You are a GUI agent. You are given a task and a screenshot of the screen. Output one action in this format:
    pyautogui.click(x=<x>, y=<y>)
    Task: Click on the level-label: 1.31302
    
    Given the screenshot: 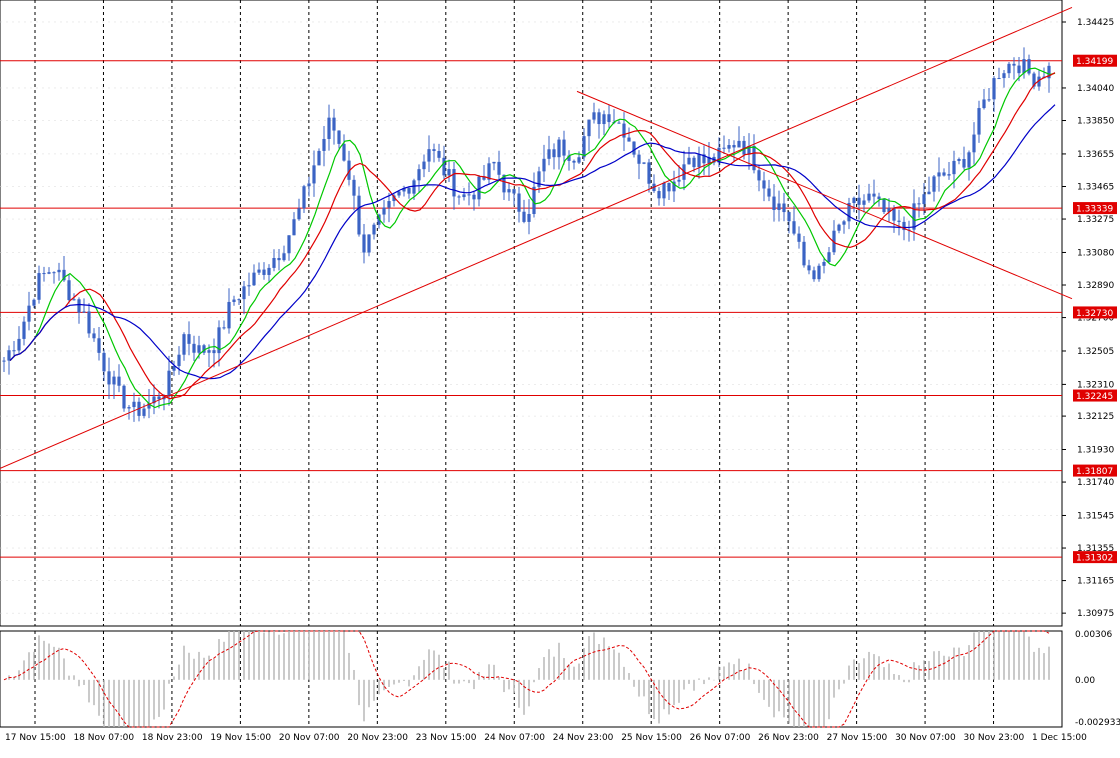 What is the action you would take?
    pyautogui.click(x=1094, y=559)
    